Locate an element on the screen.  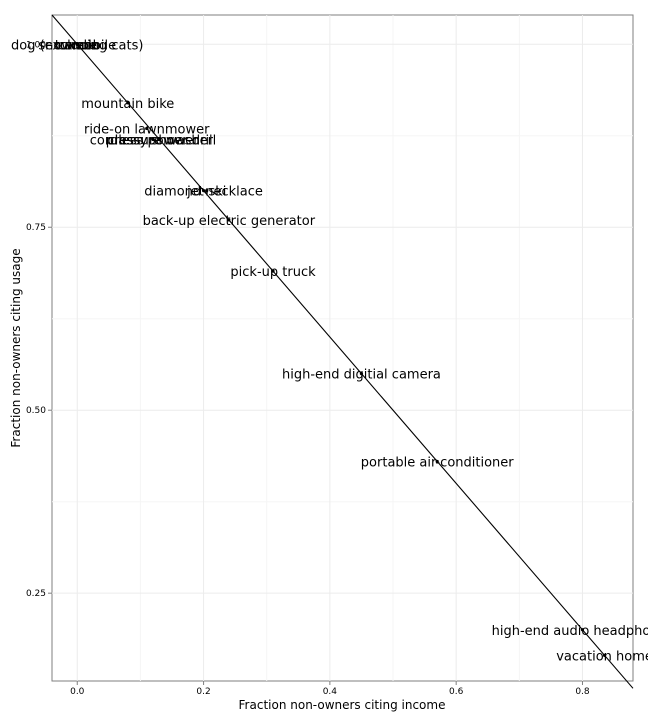
point-label: pressure washer is located at coordinates (160, 140).